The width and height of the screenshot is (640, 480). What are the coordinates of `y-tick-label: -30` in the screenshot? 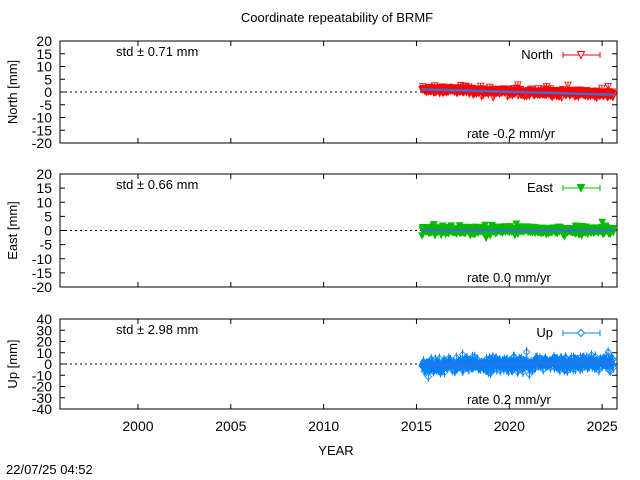 It's located at (42, 398).